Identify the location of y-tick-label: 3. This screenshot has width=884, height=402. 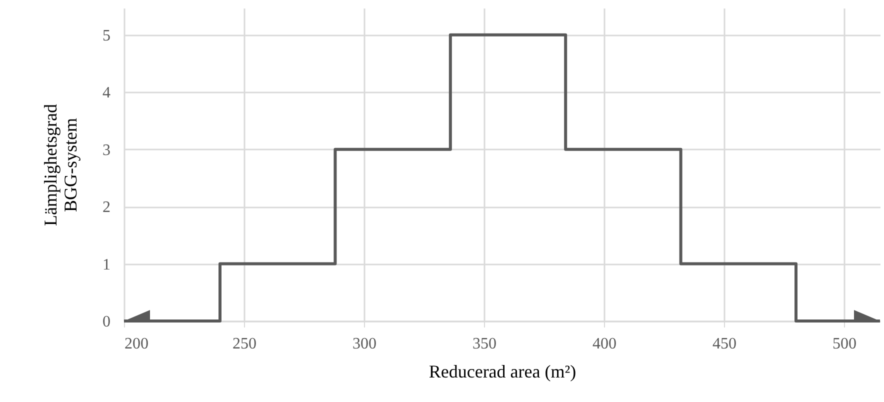
(106, 150).